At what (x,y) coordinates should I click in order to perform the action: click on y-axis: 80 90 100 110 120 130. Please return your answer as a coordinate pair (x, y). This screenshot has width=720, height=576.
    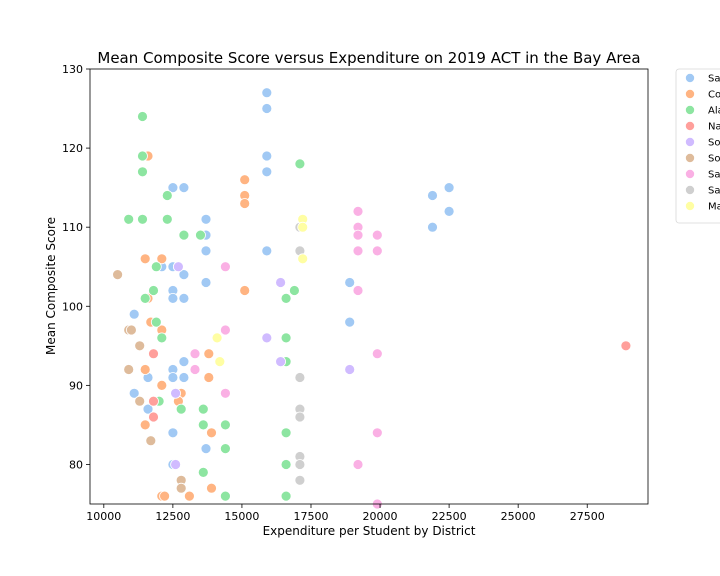
    Looking at the image, I should click on (76, 267).